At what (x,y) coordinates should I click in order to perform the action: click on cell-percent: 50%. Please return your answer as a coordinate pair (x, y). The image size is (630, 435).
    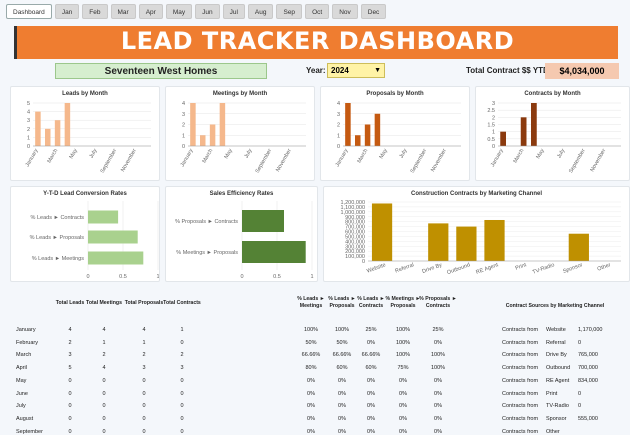
    Looking at the image, I should click on (311, 342).